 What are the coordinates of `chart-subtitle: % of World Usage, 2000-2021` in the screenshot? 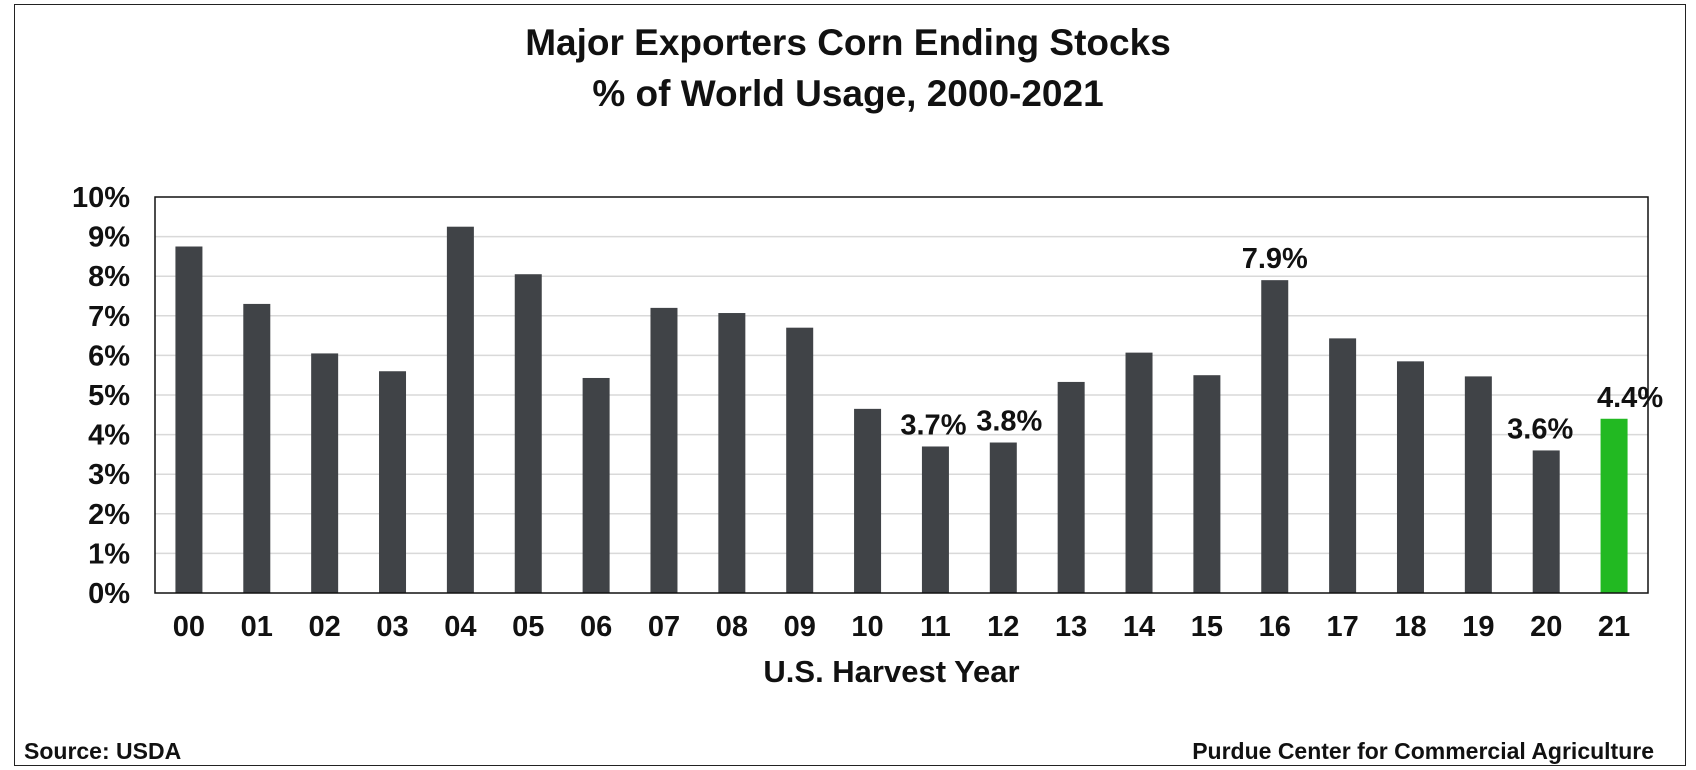 It's located at (848, 93).